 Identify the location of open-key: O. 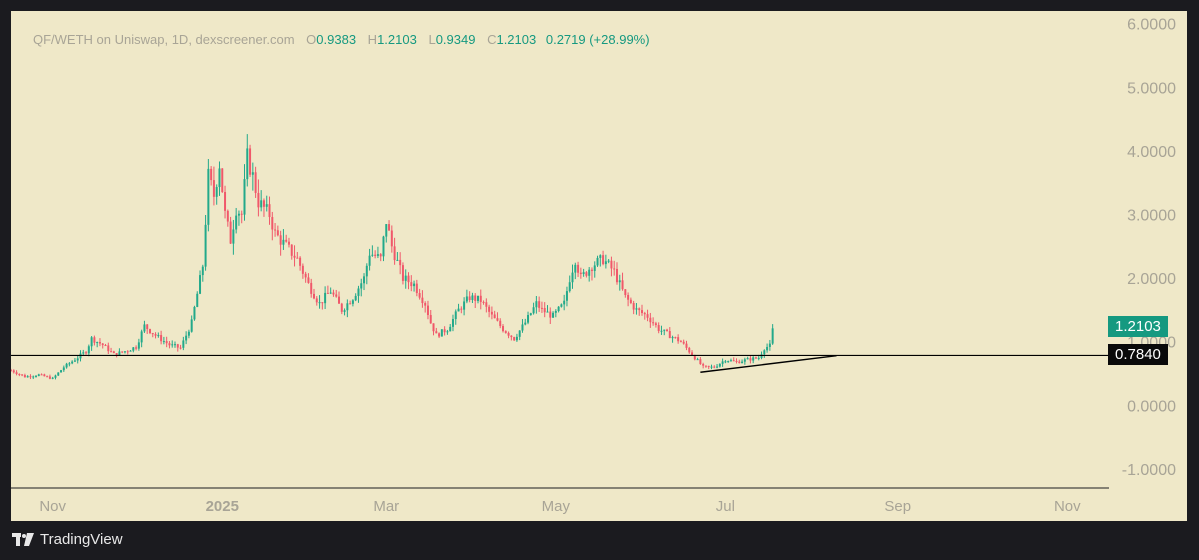
(311, 39).